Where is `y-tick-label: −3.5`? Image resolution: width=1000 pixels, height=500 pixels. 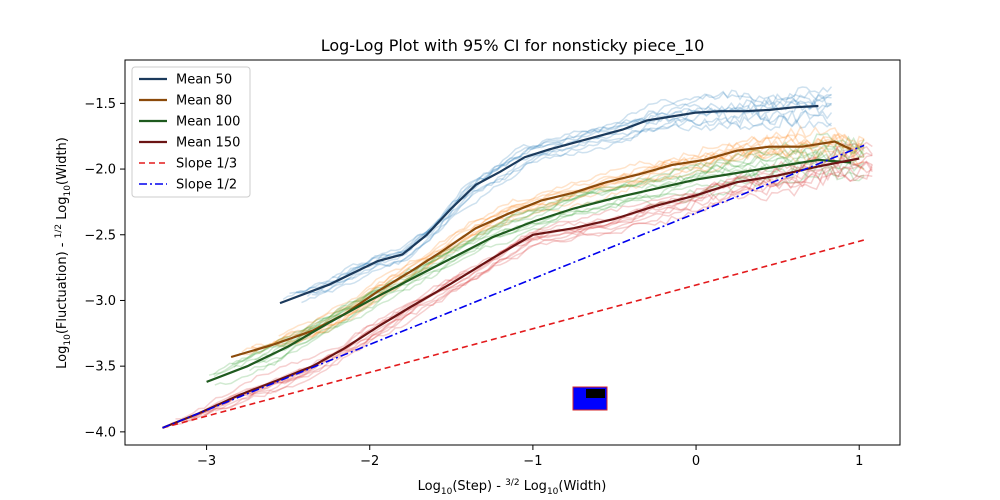
y-tick-label: −3.5 is located at coordinates (100, 367).